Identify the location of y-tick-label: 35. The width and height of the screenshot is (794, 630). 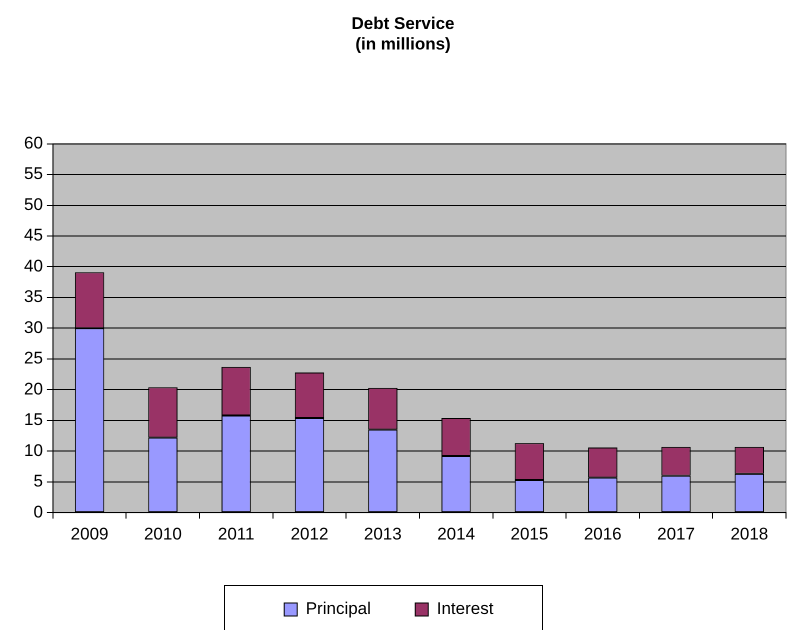
(33, 296).